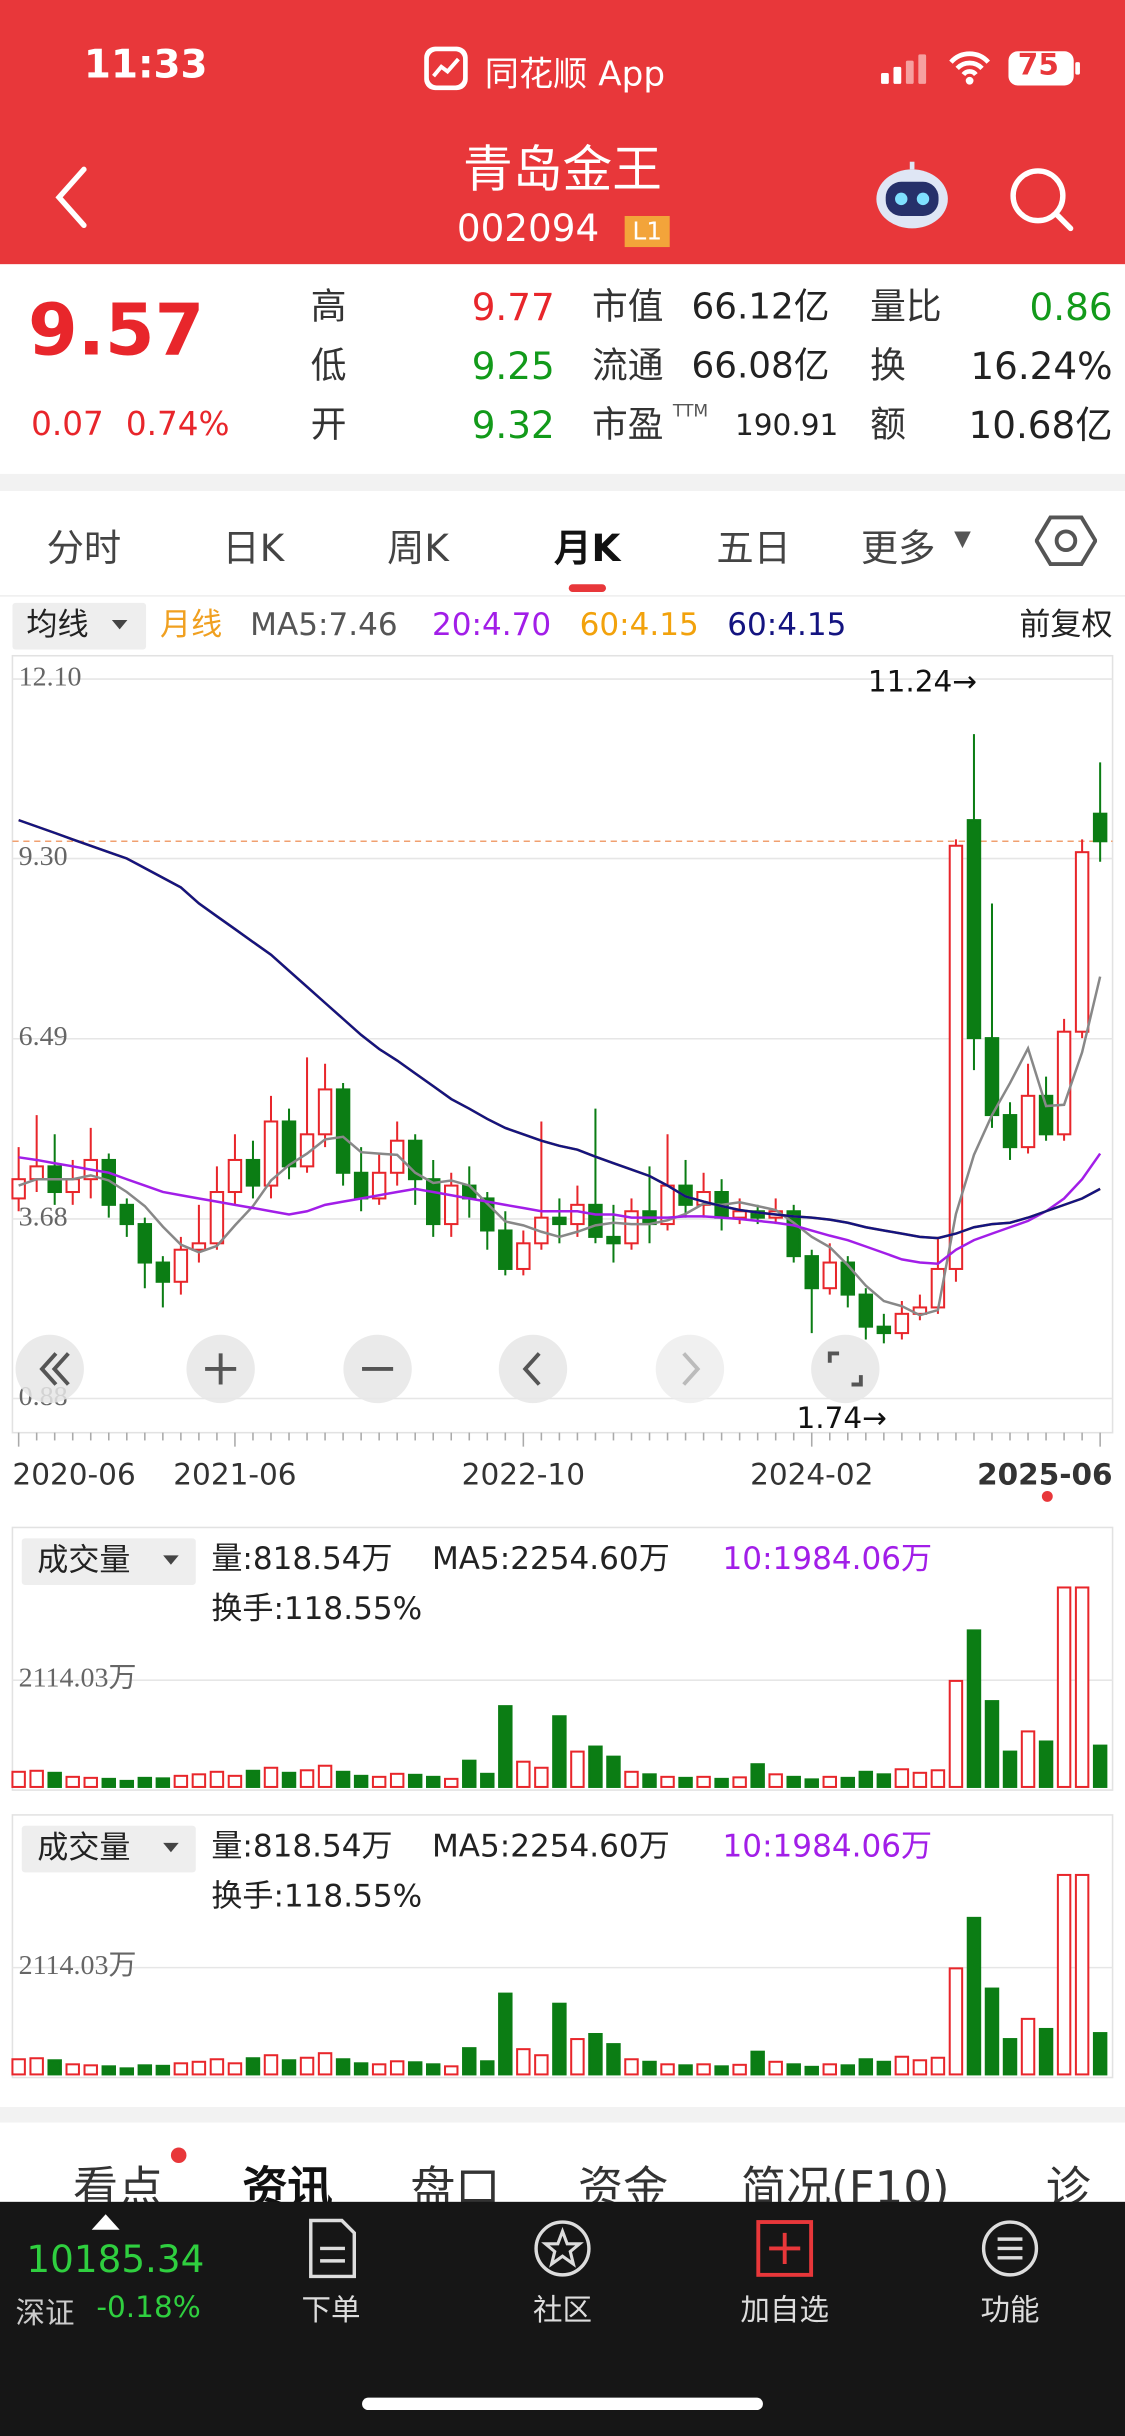 The width and height of the screenshot is (1125, 2436). What do you see at coordinates (785, 2310) in the screenshot?
I see `nav-label: 加自选` at bounding box center [785, 2310].